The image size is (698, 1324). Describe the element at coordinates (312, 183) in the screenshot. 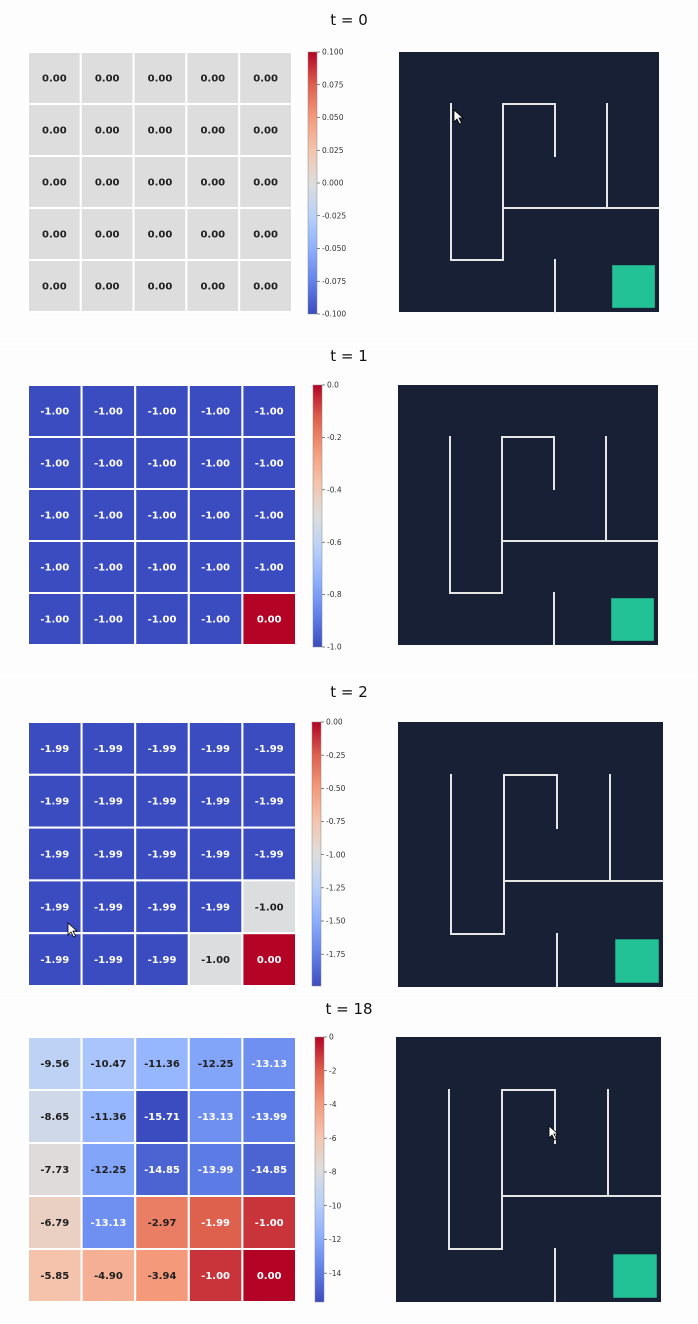

I see `colorbar-gradient` at that location.